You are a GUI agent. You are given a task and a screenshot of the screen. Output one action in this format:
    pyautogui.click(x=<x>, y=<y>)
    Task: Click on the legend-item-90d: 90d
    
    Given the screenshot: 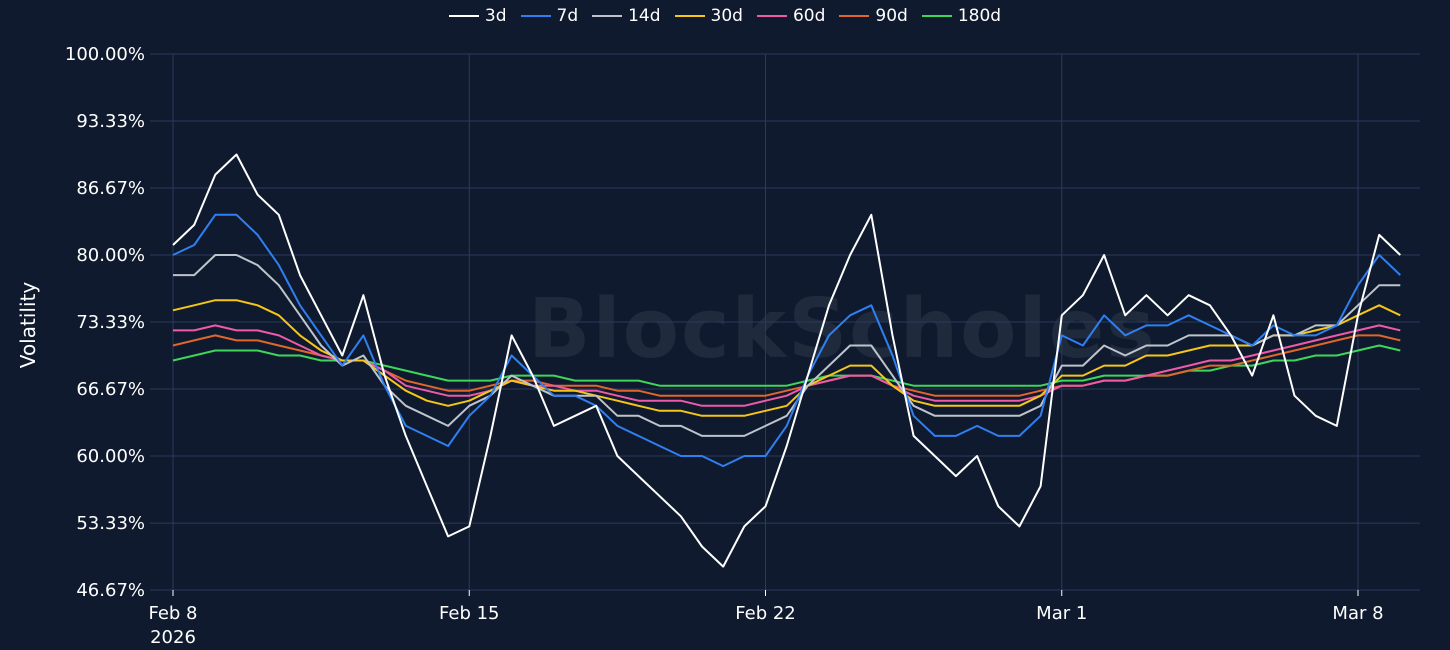 What is the action you would take?
    pyautogui.click(x=873, y=16)
    